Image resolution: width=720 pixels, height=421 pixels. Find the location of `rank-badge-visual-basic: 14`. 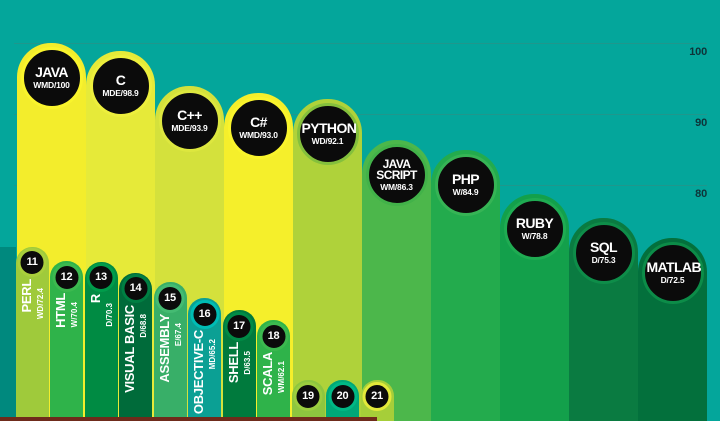

rank-badge-visual-basic: 14 is located at coordinates (135, 289).